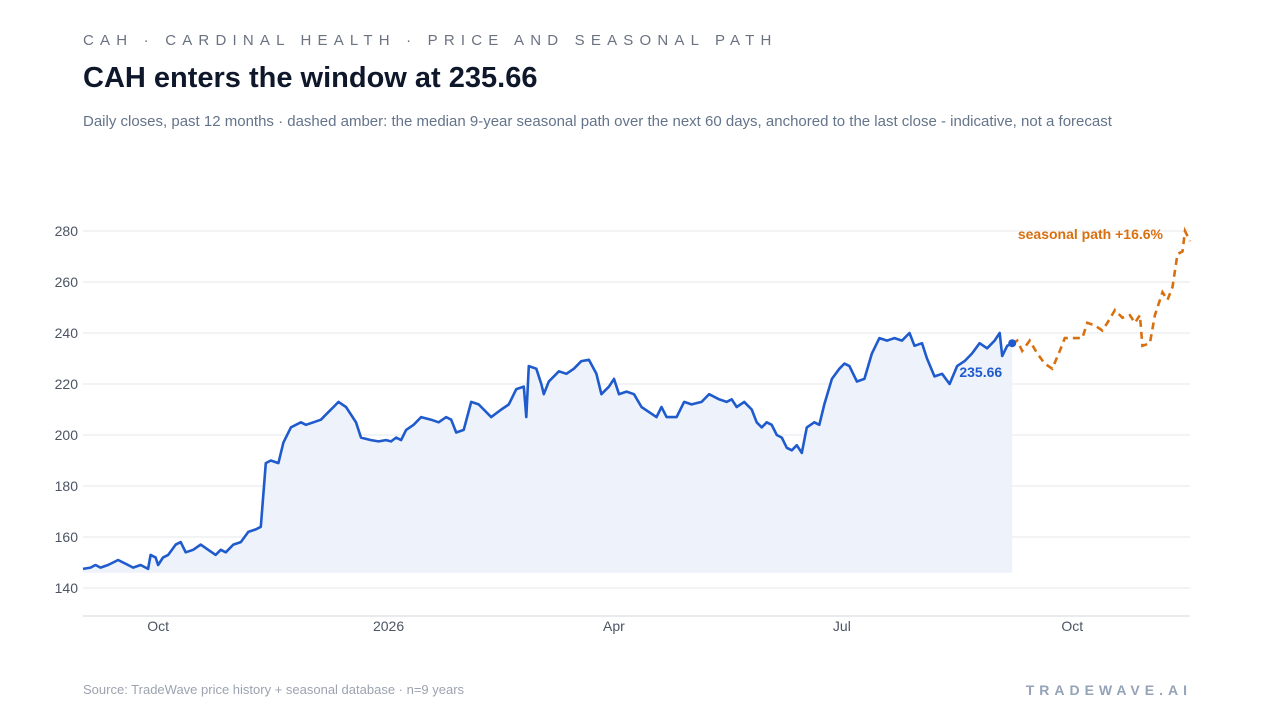 This screenshot has width=1280, height=720. What do you see at coordinates (67, 537) in the screenshot?
I see `y-tick-label: 160` at bounding box center [67, 537].